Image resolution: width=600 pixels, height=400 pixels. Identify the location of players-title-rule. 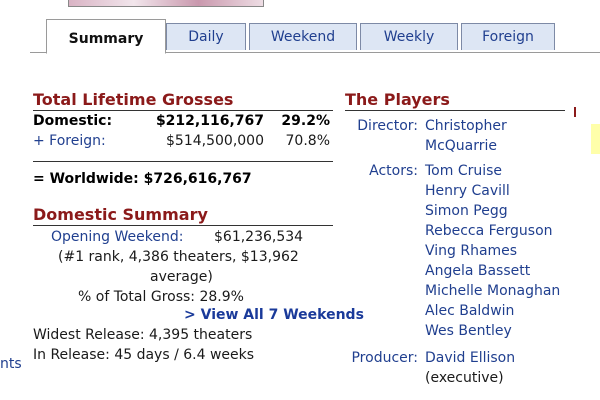
(455, 110).